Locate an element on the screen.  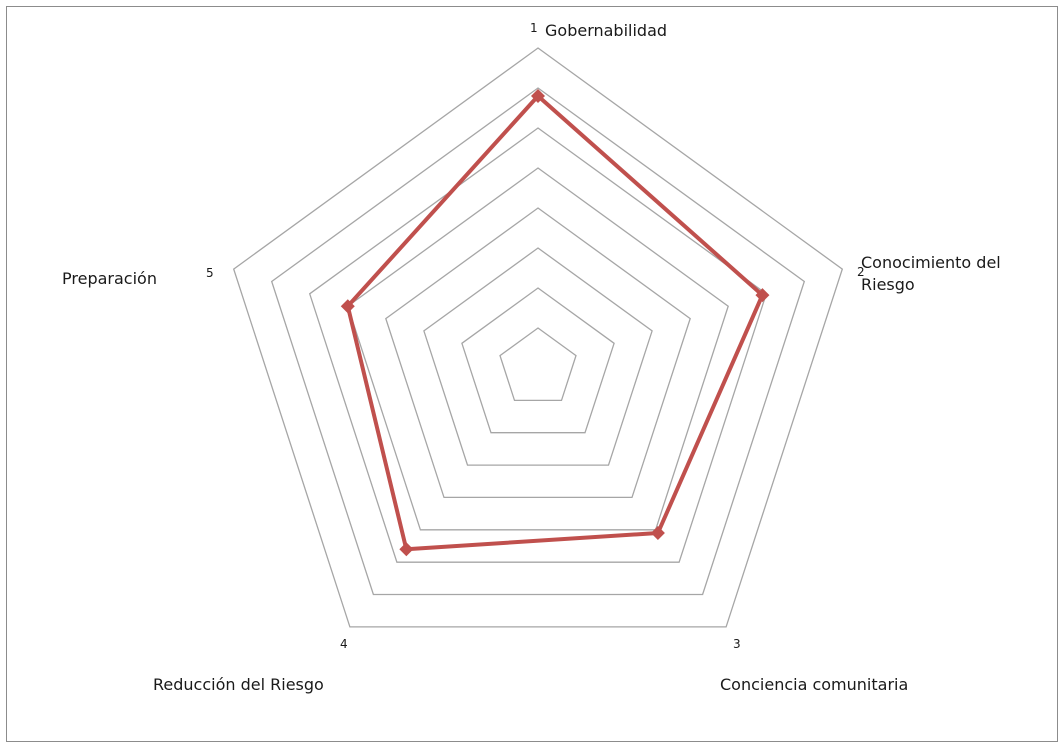
axis-label-conciencia-comunitaria: Conciencia comunitaria is located at coordinates (814, 684).